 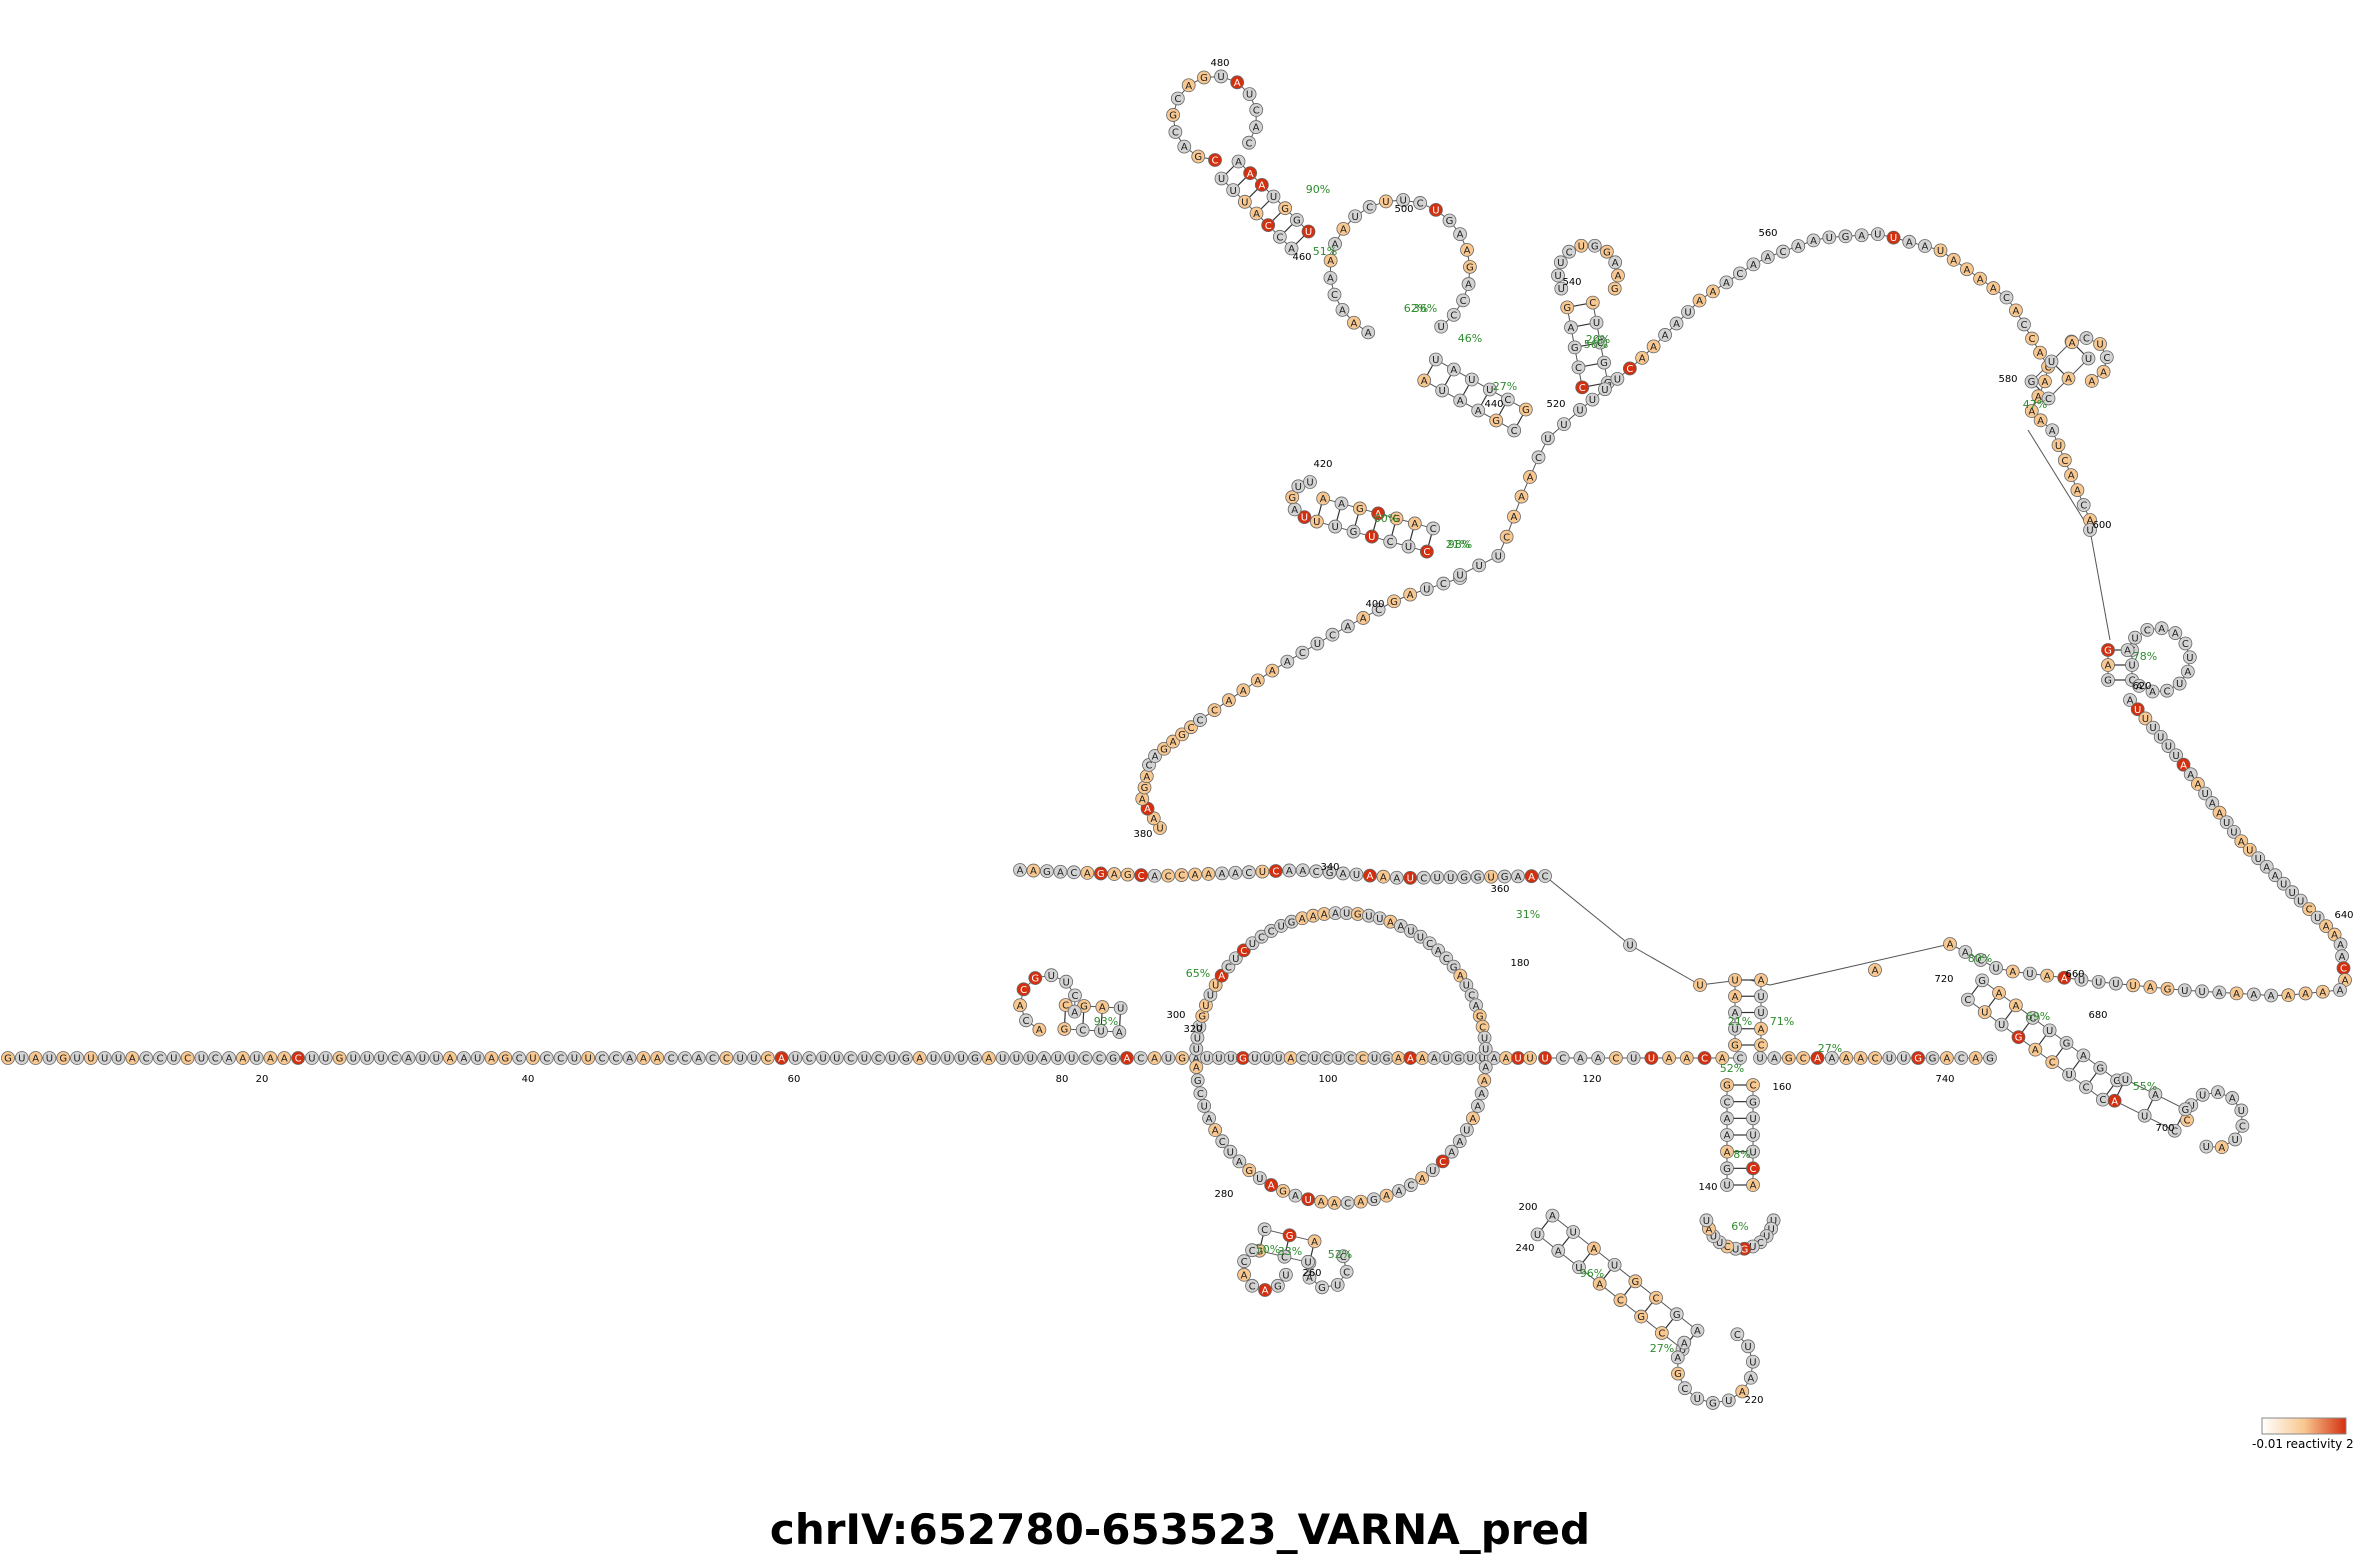 I want to click on position-label: 700, so click(x=2164, y=1128).